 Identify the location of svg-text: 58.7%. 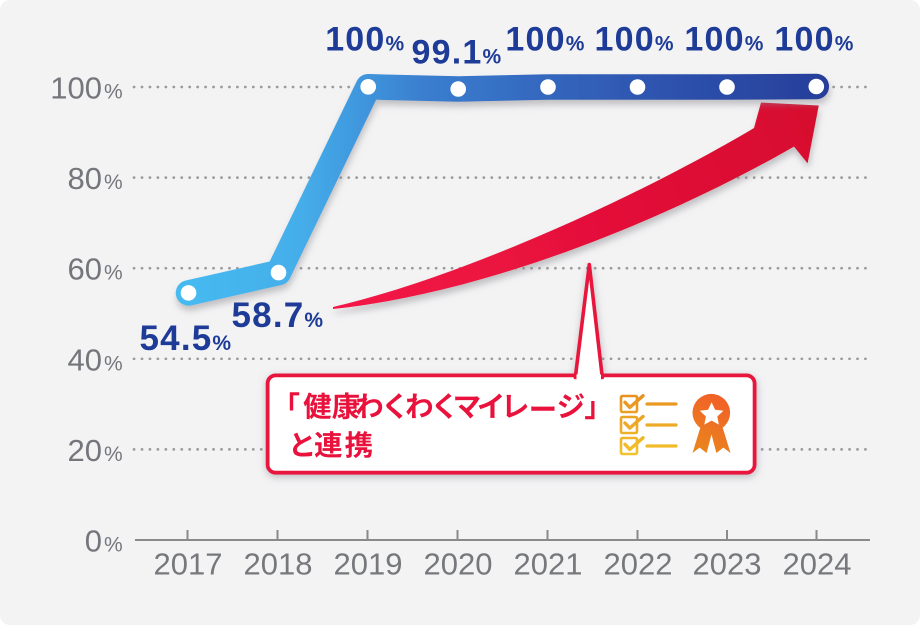
(278, 315).